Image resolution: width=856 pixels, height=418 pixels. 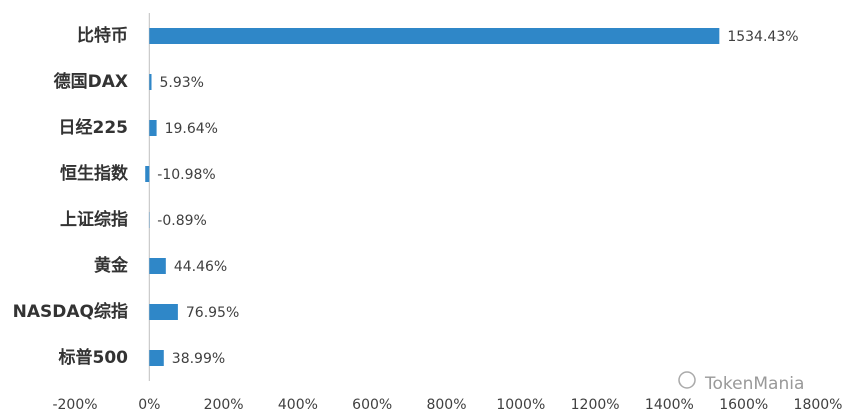 What do you see at coordinates (669, 405) in the screenshot?
I see `x-tick-label: 1400%` at bounding box center [669, 405].